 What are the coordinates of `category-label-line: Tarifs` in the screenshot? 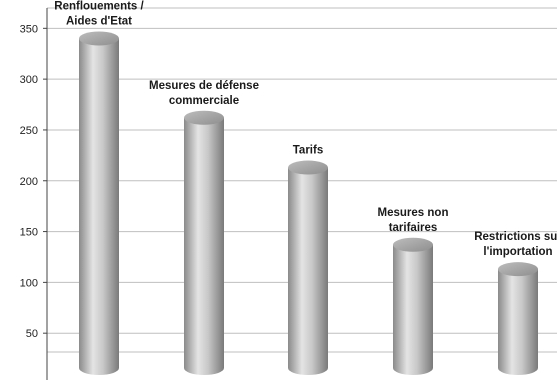 It's located at (308, 151).